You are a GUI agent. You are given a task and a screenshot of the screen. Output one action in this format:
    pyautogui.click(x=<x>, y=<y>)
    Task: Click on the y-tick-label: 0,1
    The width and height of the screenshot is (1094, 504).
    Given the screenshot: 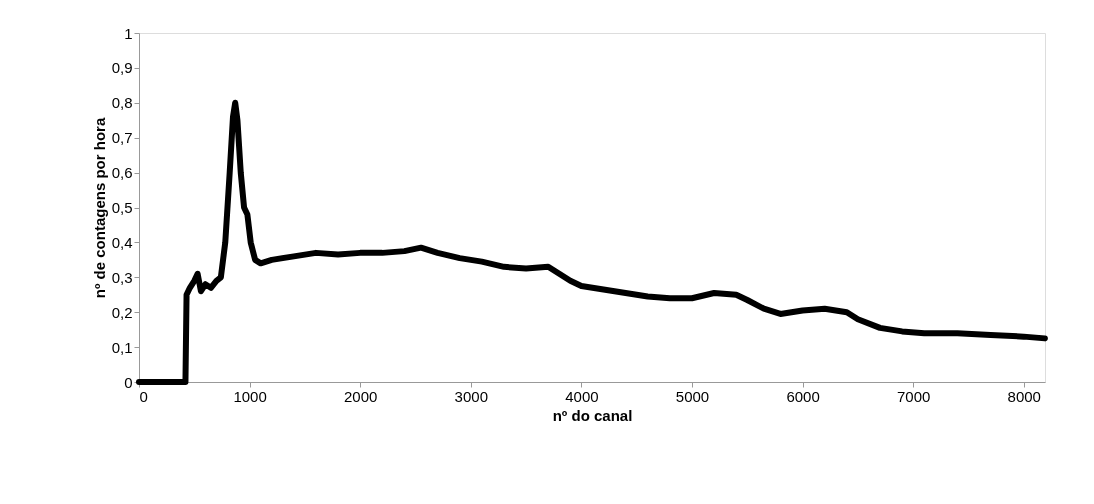 What is the action you would take?
    pyautogui.click(x=122, y=347)
    